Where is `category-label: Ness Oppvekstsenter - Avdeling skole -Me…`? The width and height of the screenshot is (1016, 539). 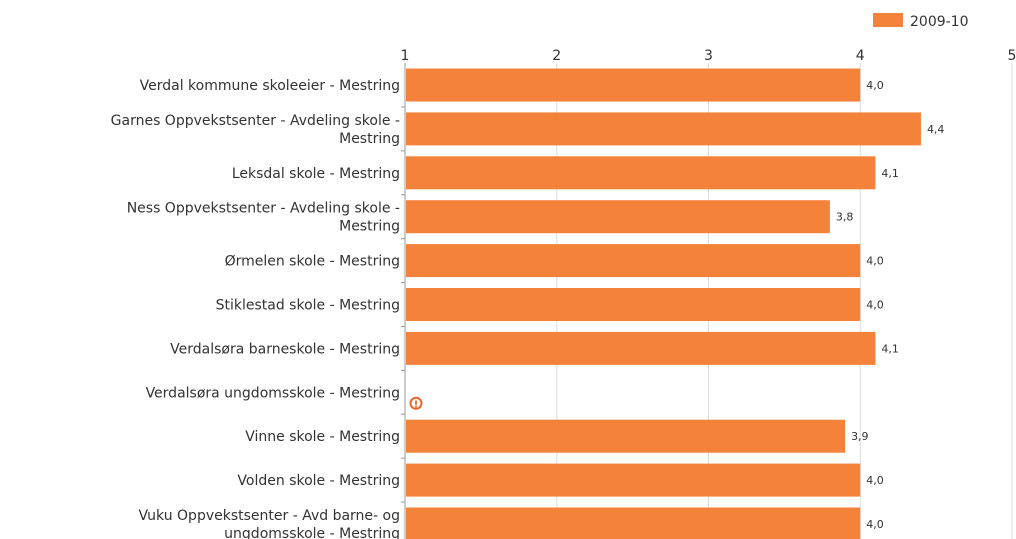
category-label: Ness Oppvekstsenter - Avdeling skole -Me… is located at coordinates (263, 218).